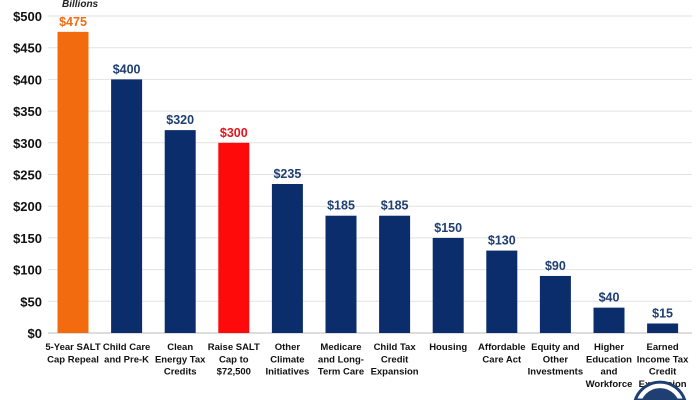 This screenshot has height=400, width=700. I want to click on x-category-line: $72,500, so click(234, 372).